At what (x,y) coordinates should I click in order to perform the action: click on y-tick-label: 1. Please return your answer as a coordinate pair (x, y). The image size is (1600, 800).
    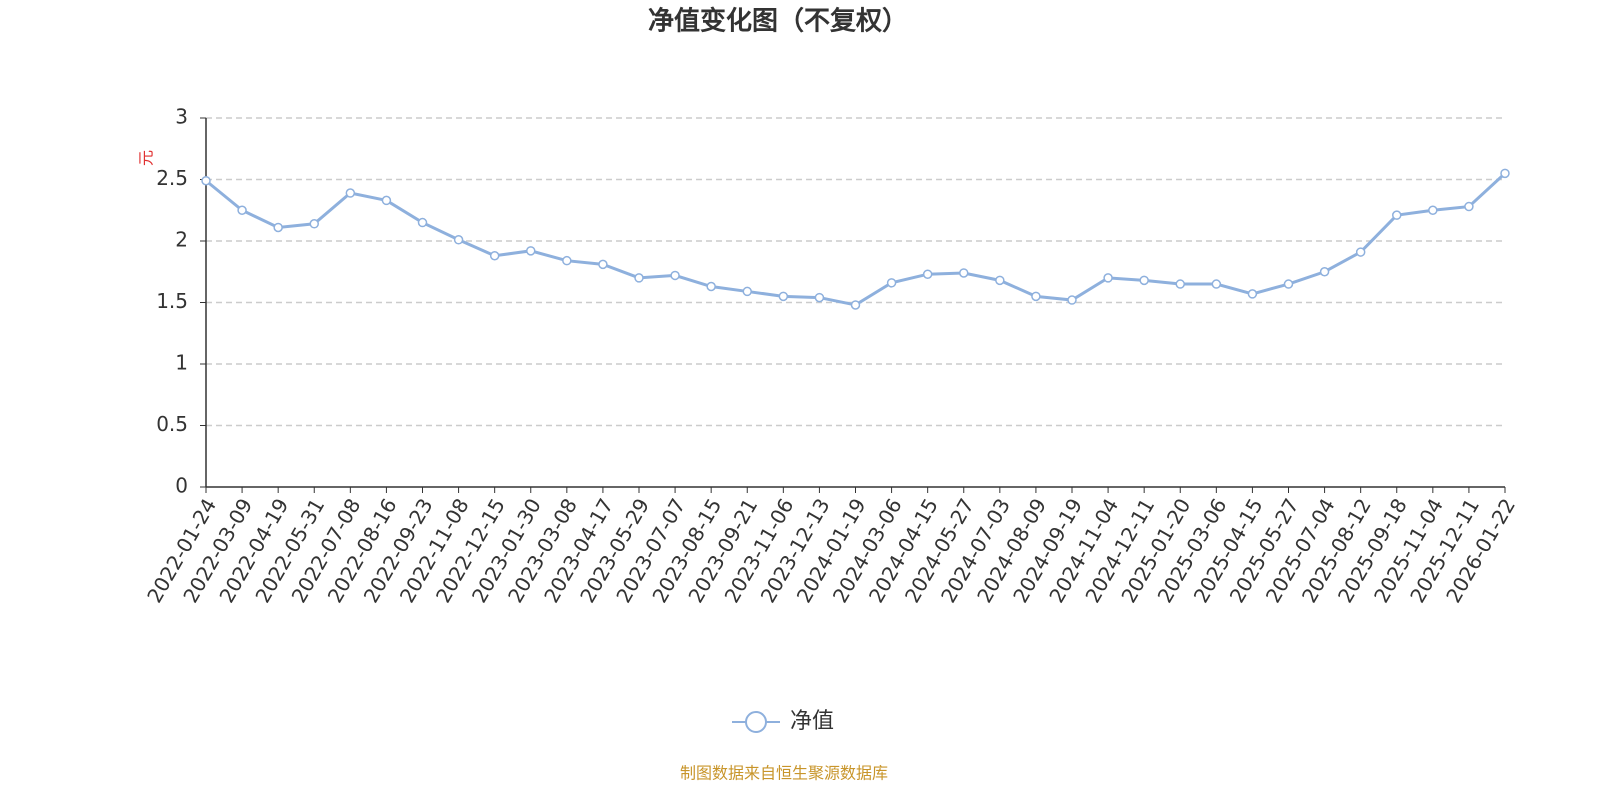
    Looking at the image, I should click on (181, 363).